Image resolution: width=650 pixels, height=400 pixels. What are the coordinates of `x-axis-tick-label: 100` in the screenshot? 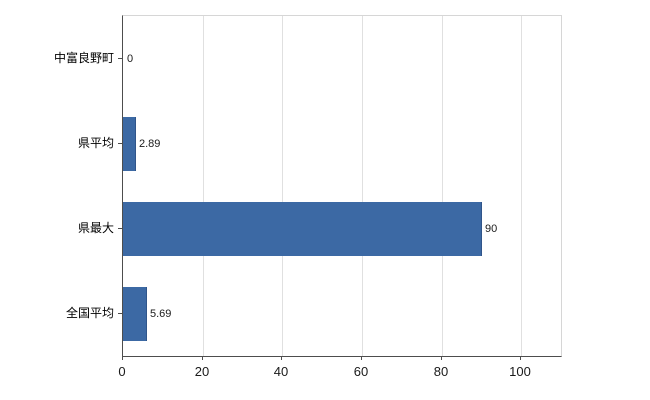 It's located at (520, 371).